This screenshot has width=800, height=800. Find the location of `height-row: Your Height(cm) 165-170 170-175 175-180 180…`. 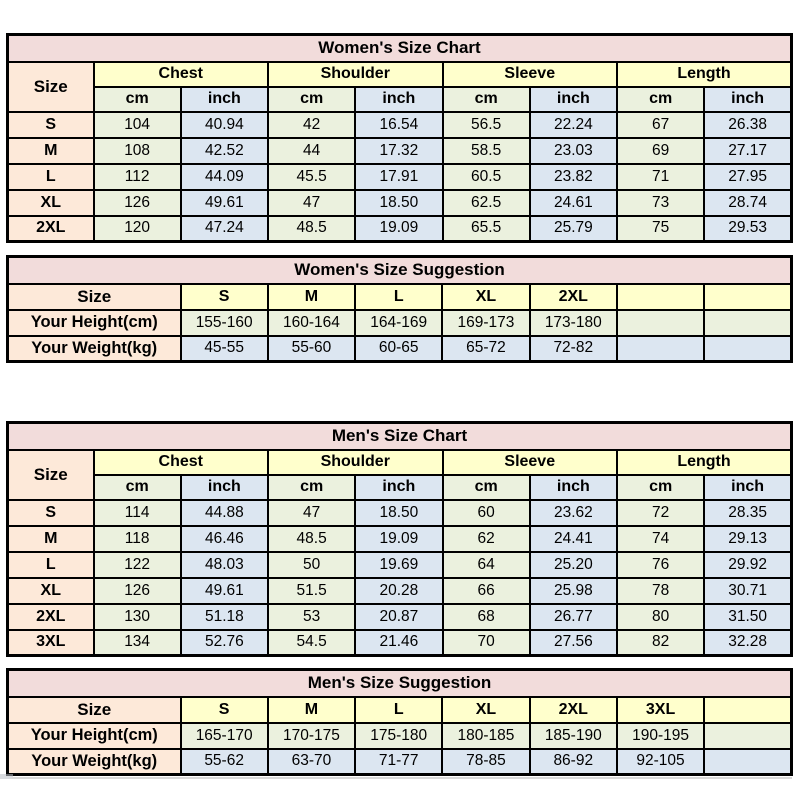

height-row: Your Height(cm) 165-170 170-175 175-180 180… is located at coordinates (399, 735).